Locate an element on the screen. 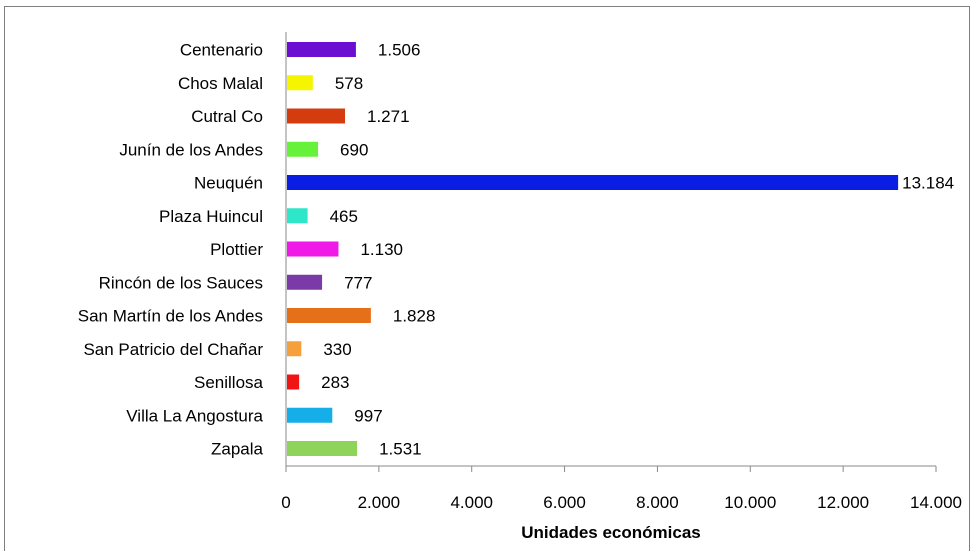 The height and width of the screenshot is (551, 974). value-label: 690 is located at coordinates (354, 149).